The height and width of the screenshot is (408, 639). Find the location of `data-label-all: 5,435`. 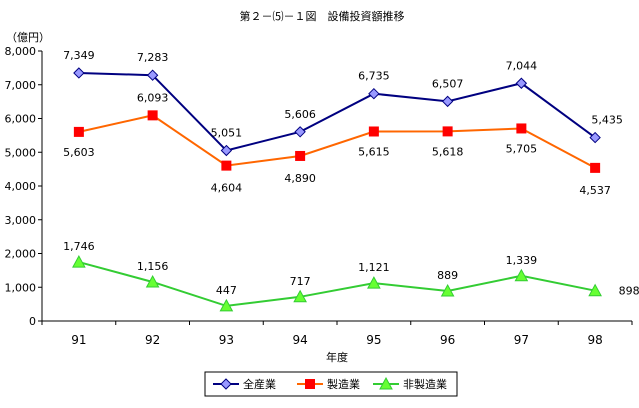

data-label-all: 5,435 is located at coordinates (607, 120).